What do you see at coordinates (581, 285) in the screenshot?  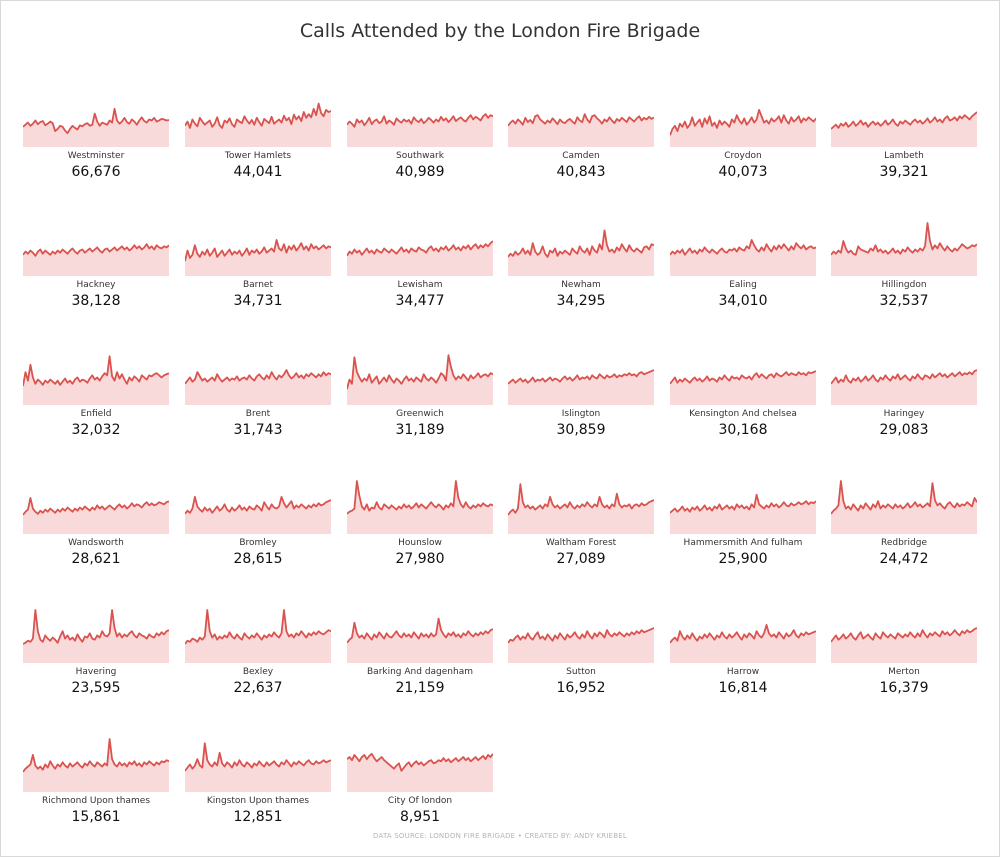 I see `borough-name: Newham` at bounding box center [581, 285].